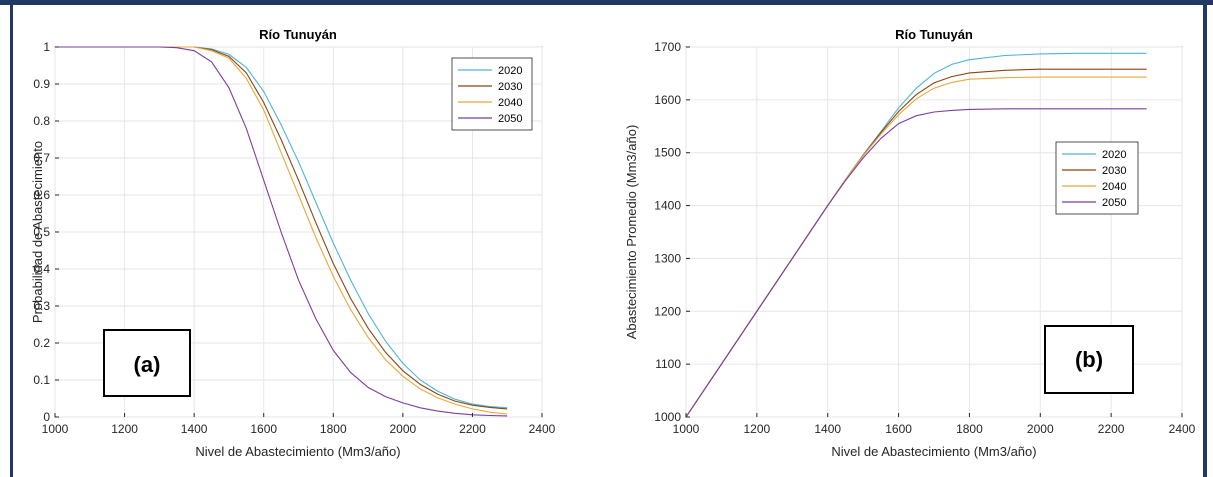 Image resolution: width=1213 pixels, height=477 pixels. What do you see at coordinates (194, 429) in the screenshot?
I see `chart-a-xtick-label-2: 1400` at bounding box center [194, 429].